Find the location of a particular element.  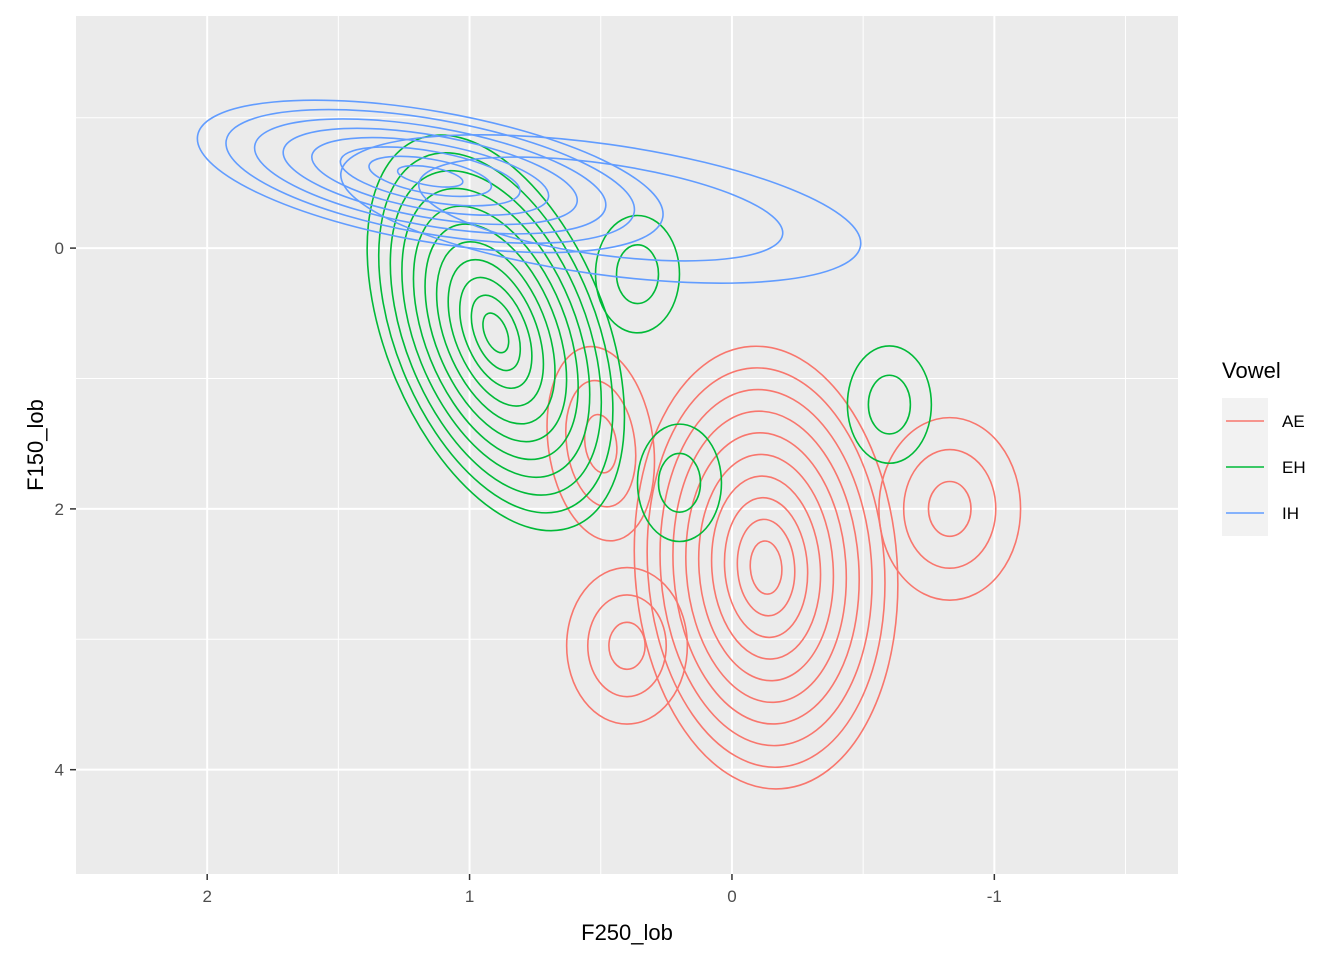

x-tick-label: 1 is located at coordinates (469, 896).